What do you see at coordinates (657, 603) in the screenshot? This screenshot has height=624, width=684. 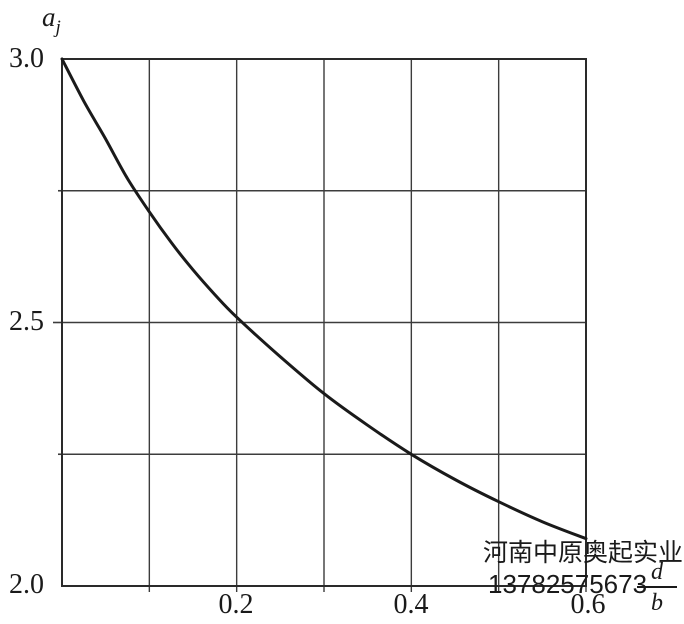 I see `x-axis-fraction-denominator: b` at bounding box center [657, 603].